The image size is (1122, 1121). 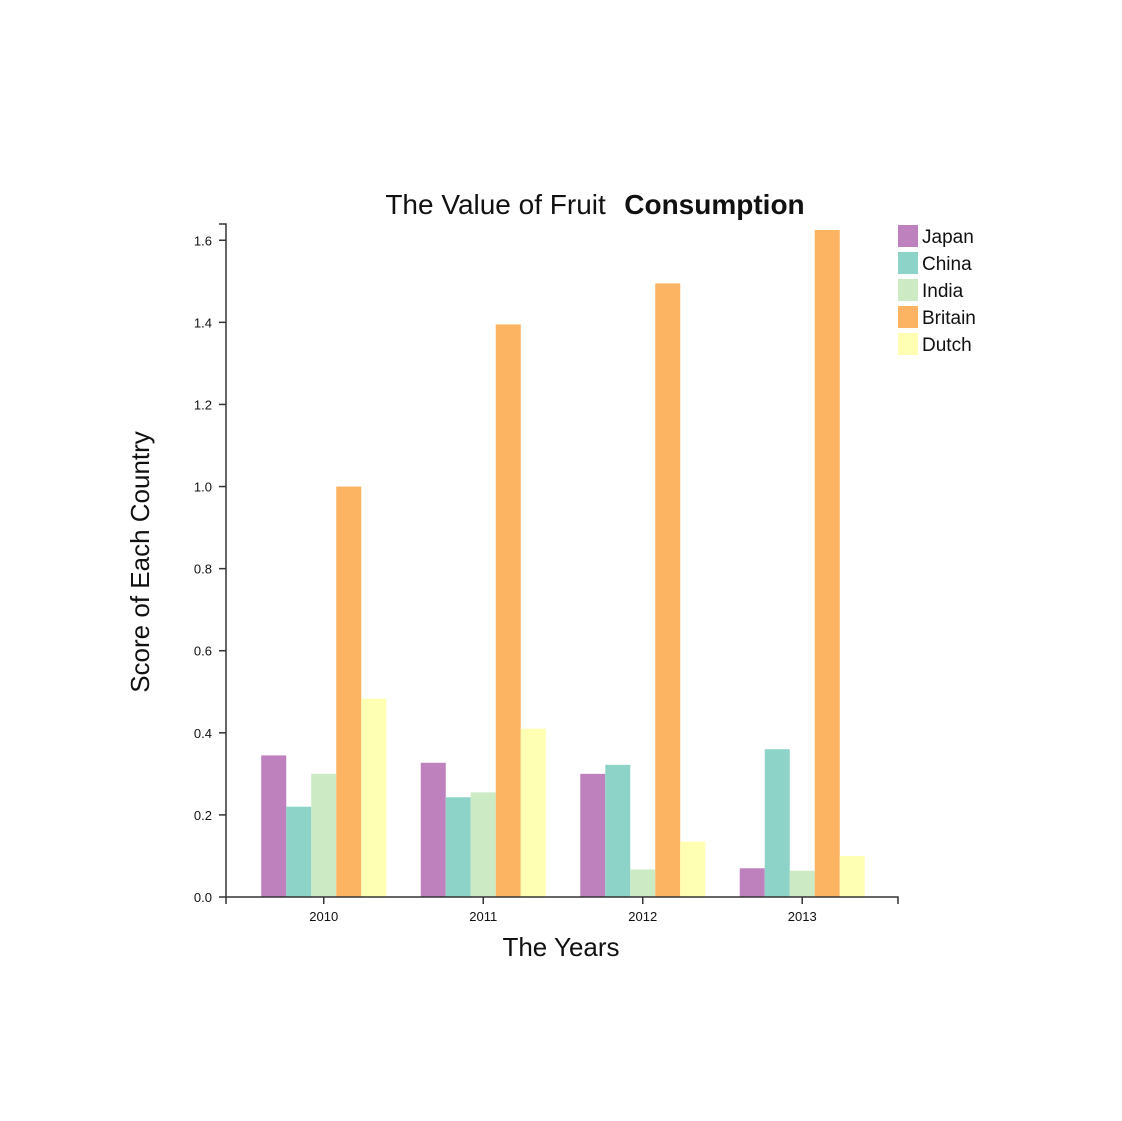 What do you see at coordinates (495, 204) in the screenshot?
I see `chart-title-main: The Value of Fruit` at bounding box center [495, 204].